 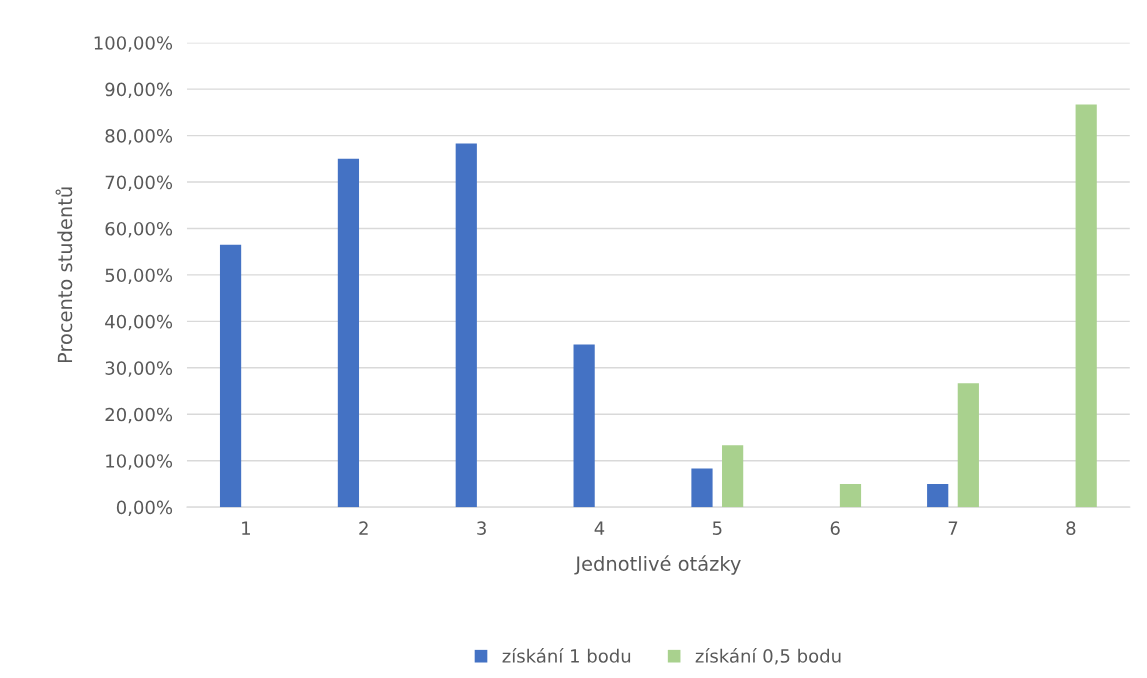 What do you see at coordinates (657, 565) in the screenshot?
I see `x-axis-title: Jednotlivé otázky` at bounding box center [657, 565].